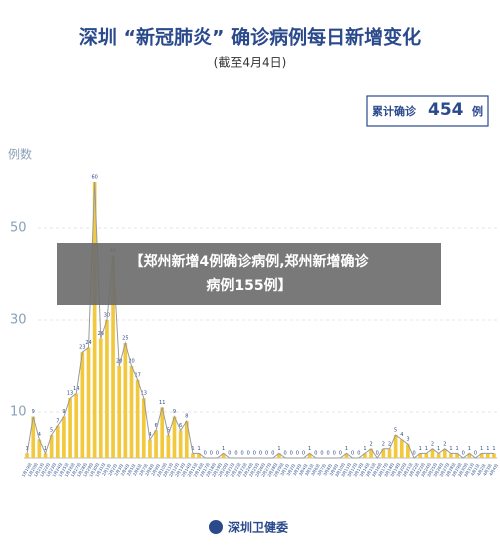  I want to click on x-tick-label: 3月3日, so click(296, 470).